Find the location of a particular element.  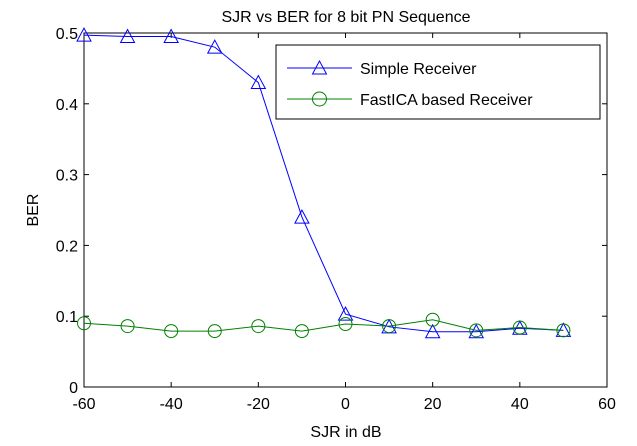

y-tick-label: 0 is located at coordinates (73, 388).